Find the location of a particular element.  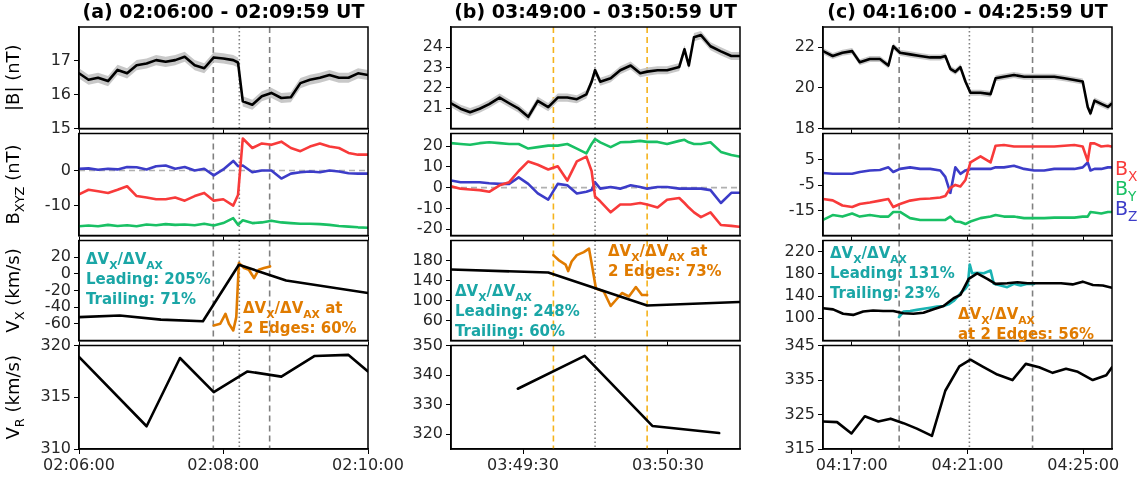

y-axis-title: VR (km/s) is located at coordinates (14, 397).